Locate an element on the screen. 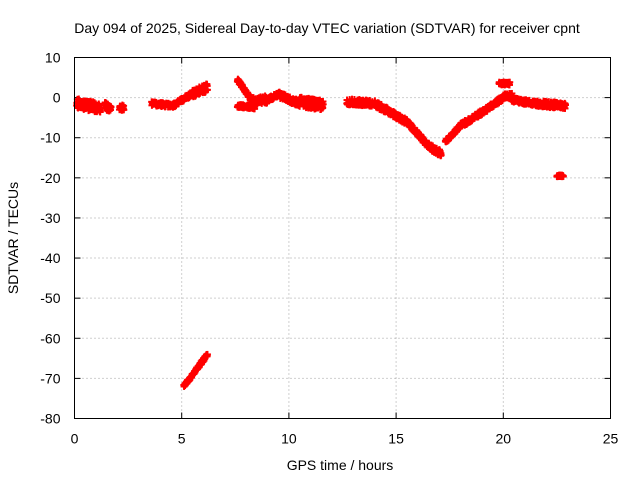 Image resolution: width=640 pixels, height=480 pixels. y-tick-label: -80 is located at coordinates (50, 419).